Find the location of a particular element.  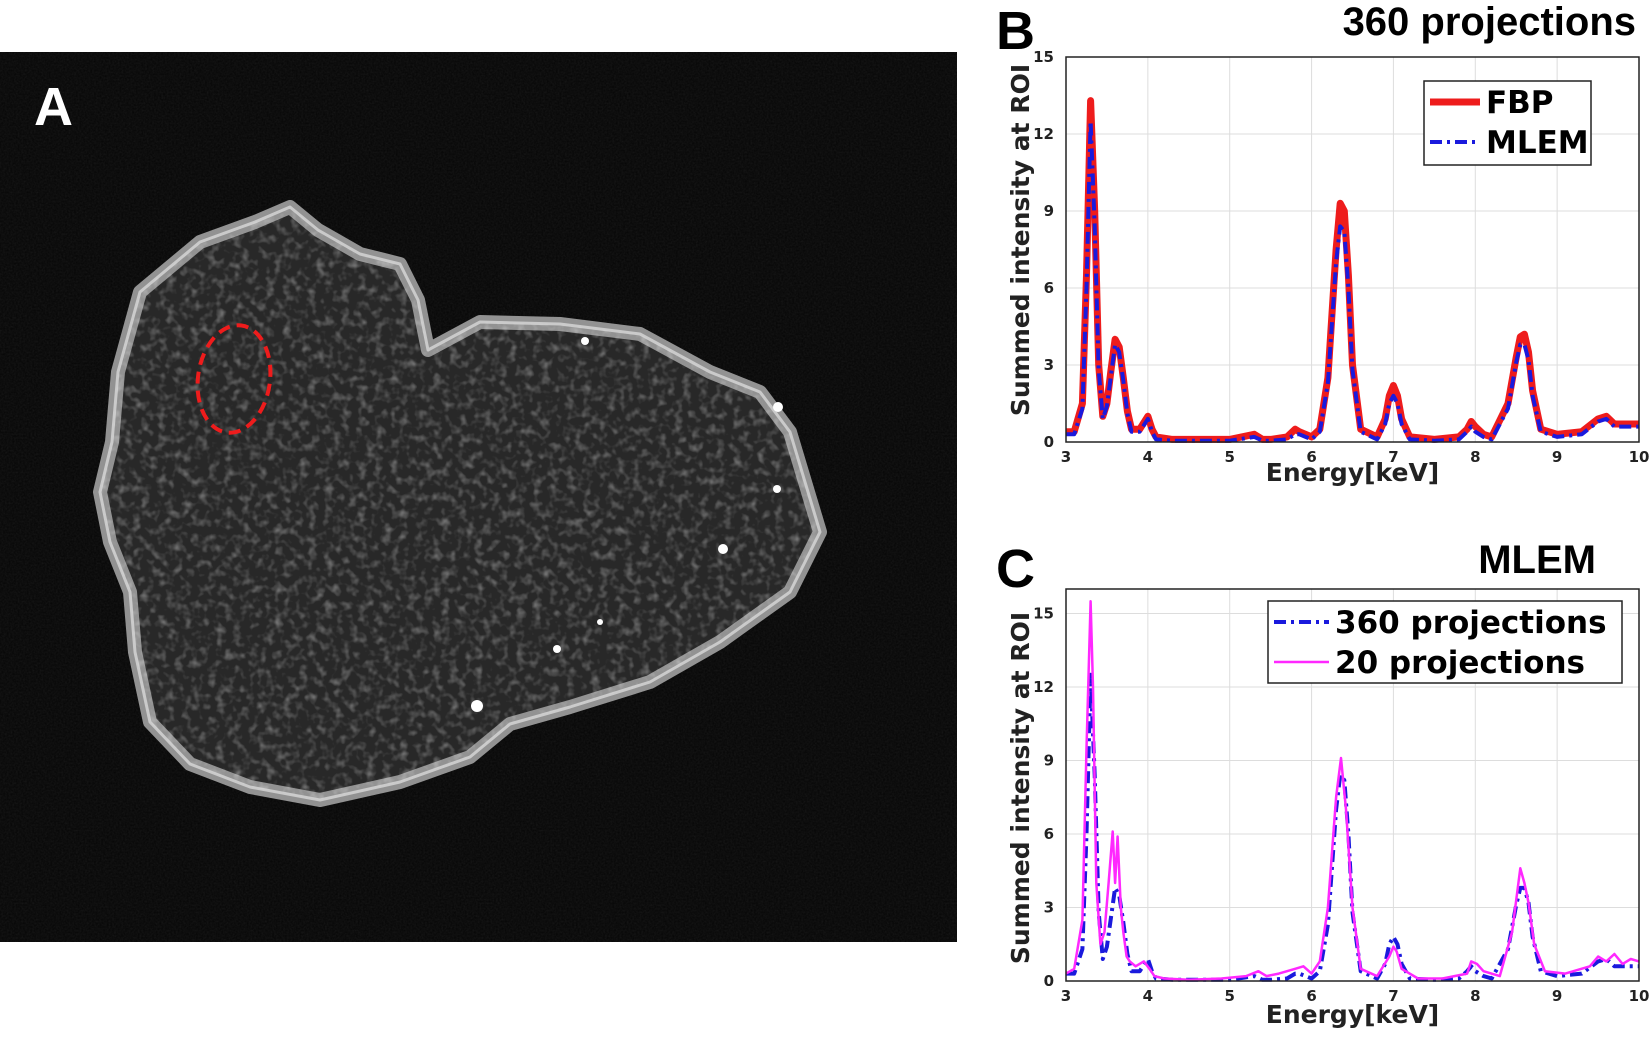

legend-label: 20 projections is located at coordinates (1460, 663).